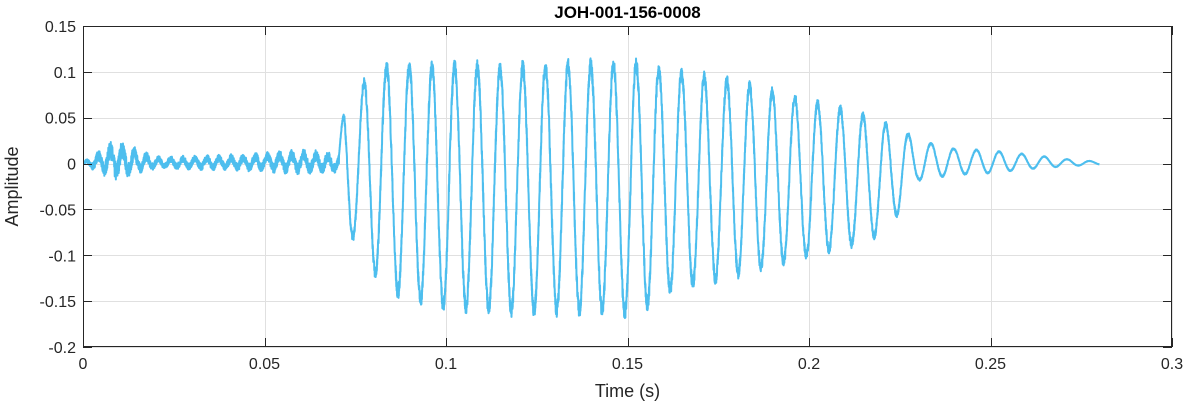  I want to click on chart-title: JOH-001-156-0008, so click(627, 12).